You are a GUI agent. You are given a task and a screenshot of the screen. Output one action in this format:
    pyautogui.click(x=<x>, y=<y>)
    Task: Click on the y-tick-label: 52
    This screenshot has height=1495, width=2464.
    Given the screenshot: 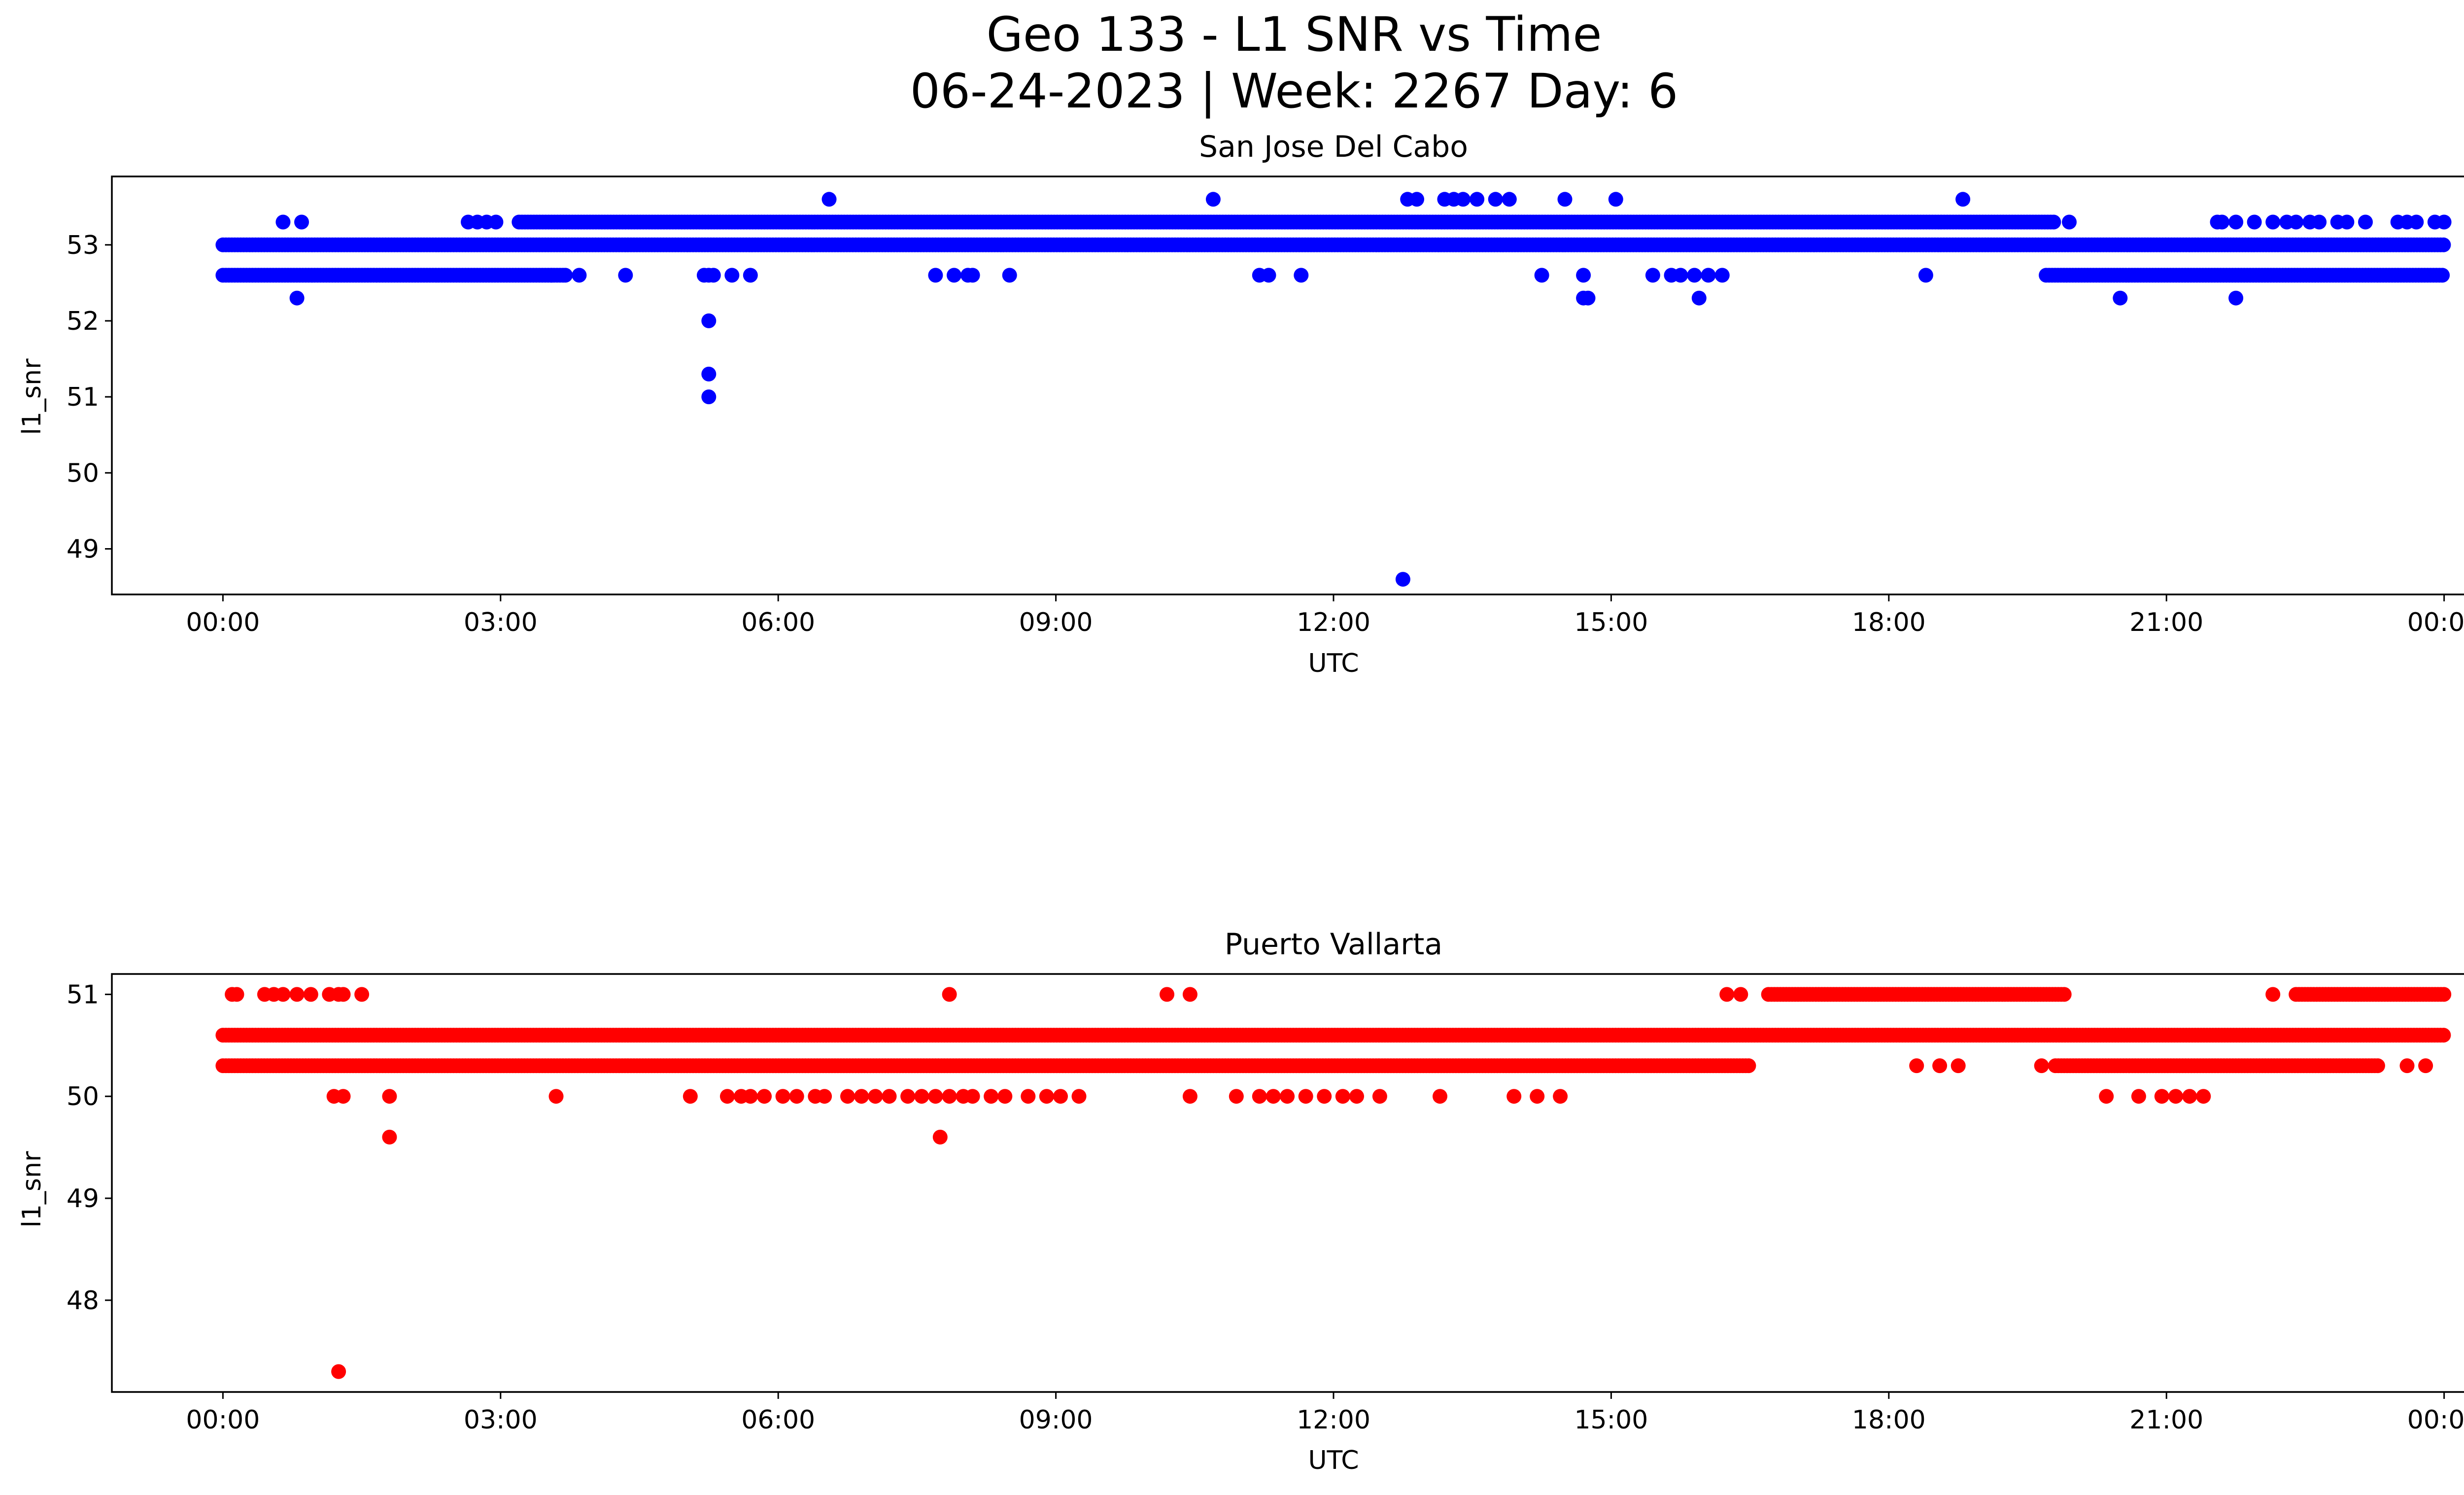 What is the action you would take?
    pyautogui.click(x=83, y=321)
    